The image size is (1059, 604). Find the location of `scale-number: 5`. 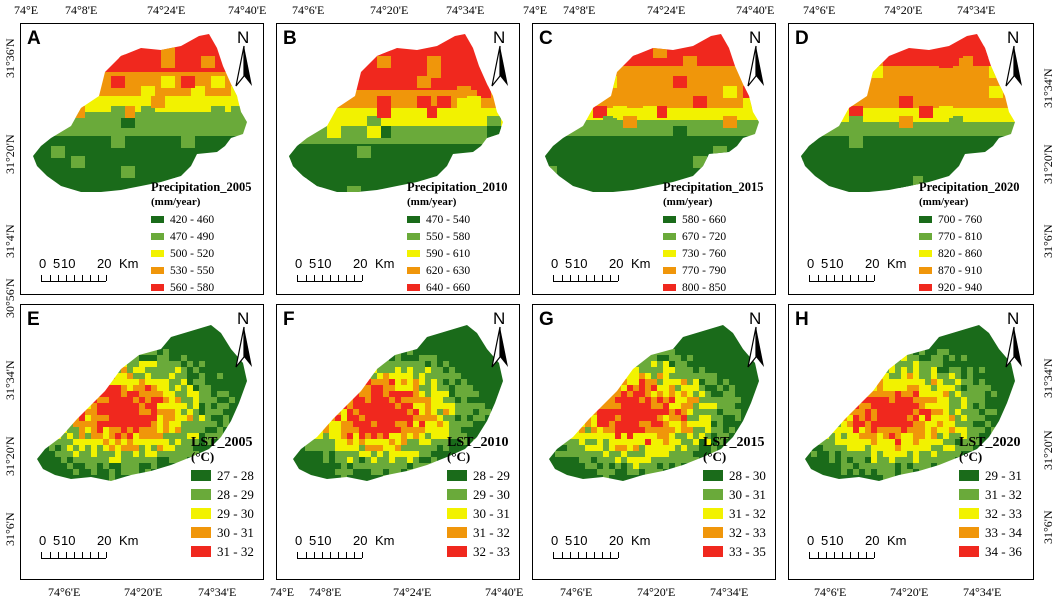

scale-number: 5 is located at coordinates (57, 540).